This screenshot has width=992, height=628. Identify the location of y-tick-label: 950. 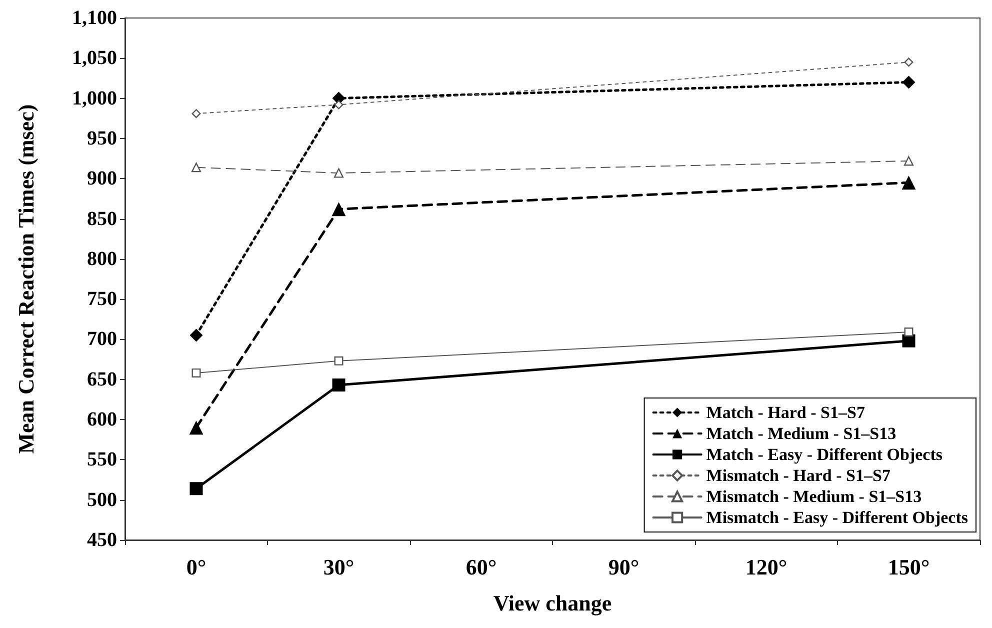
(102, 138).